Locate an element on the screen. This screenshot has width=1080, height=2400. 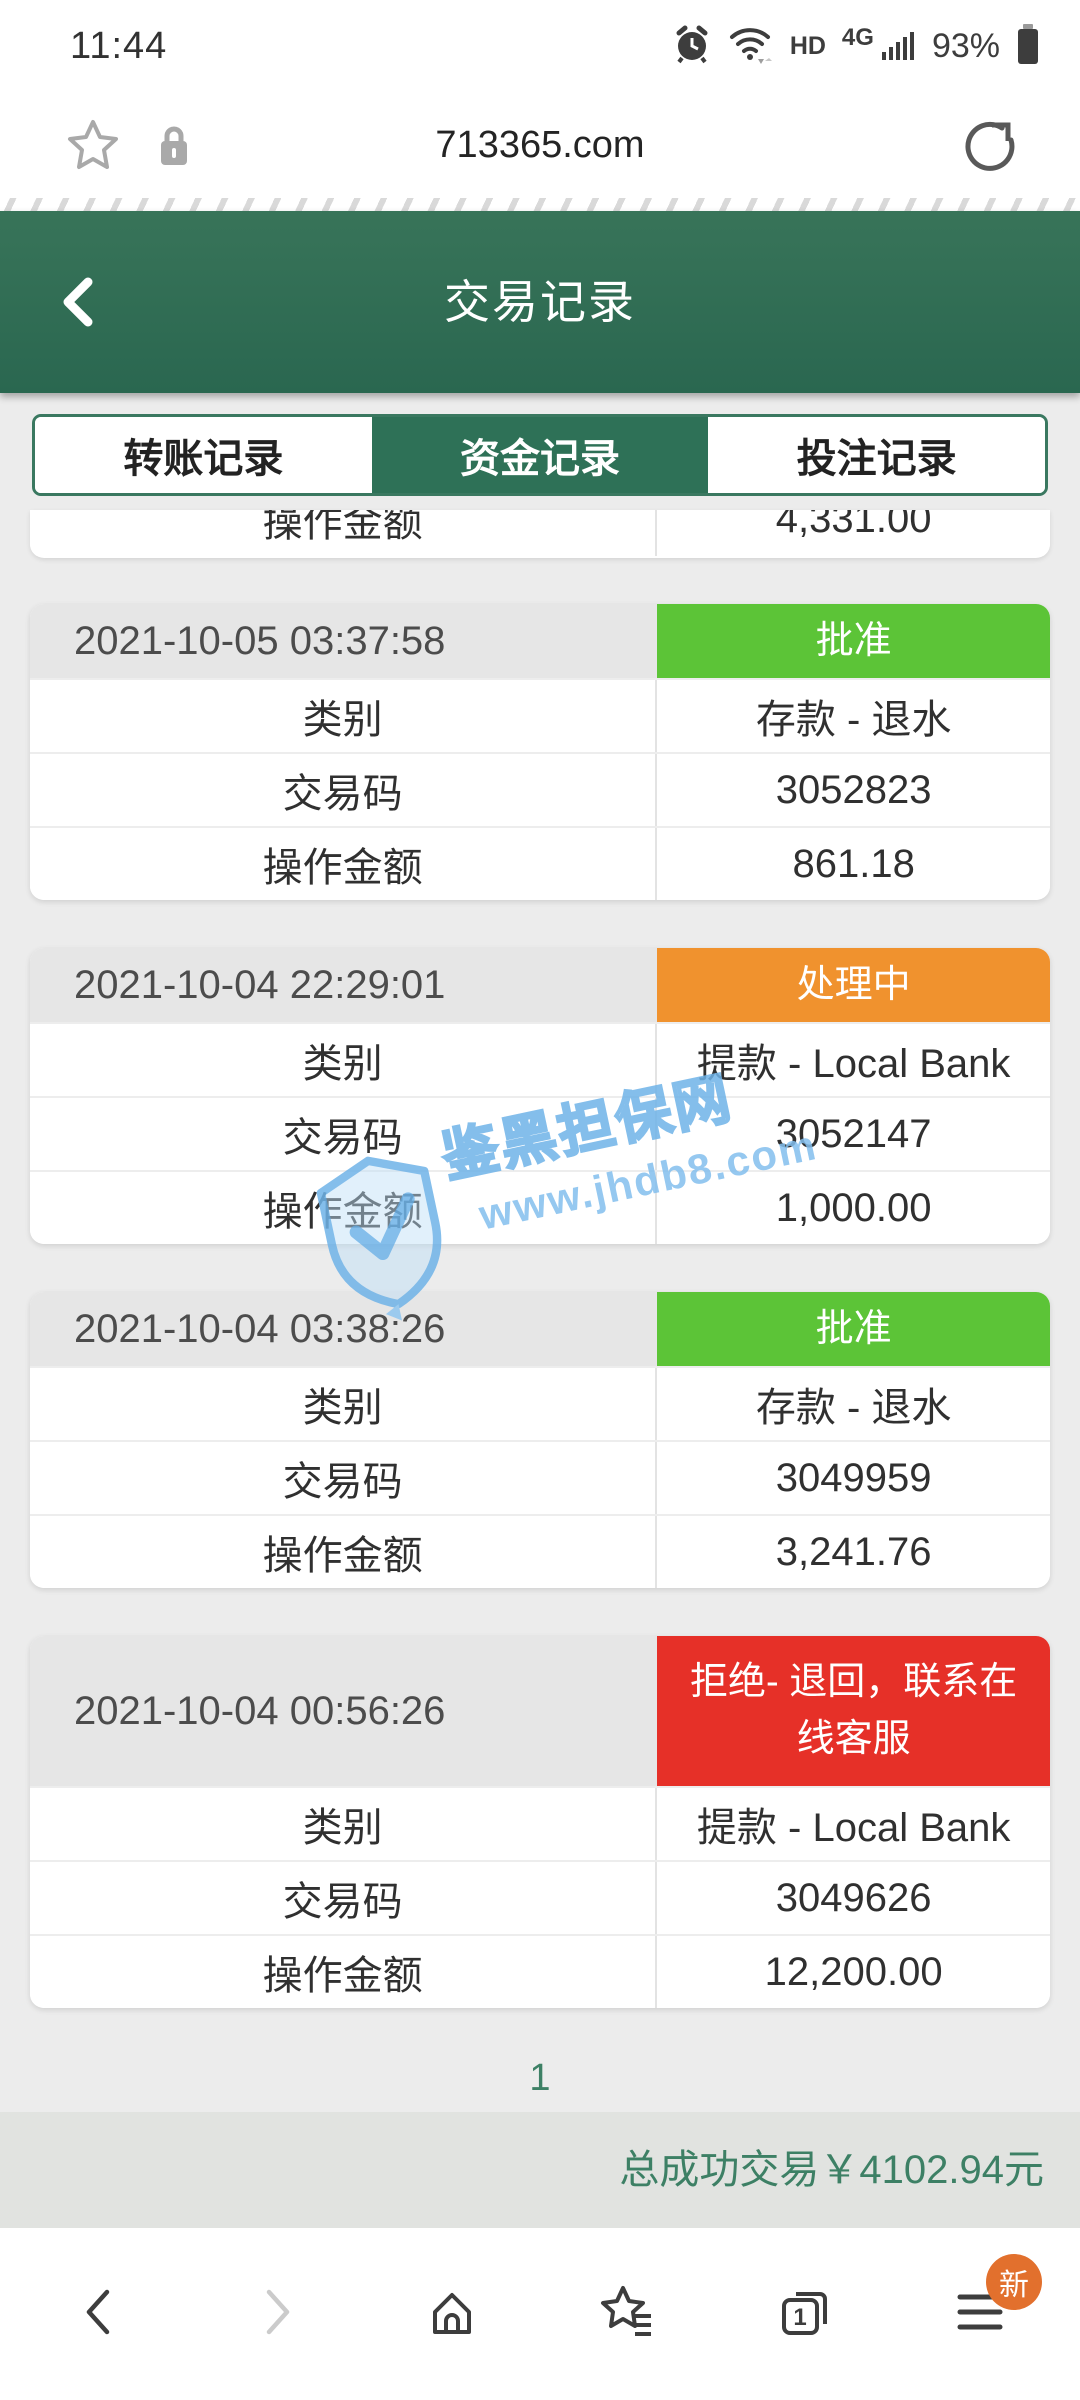
battery-percentage: 93% is located at coordinates (965, 45).